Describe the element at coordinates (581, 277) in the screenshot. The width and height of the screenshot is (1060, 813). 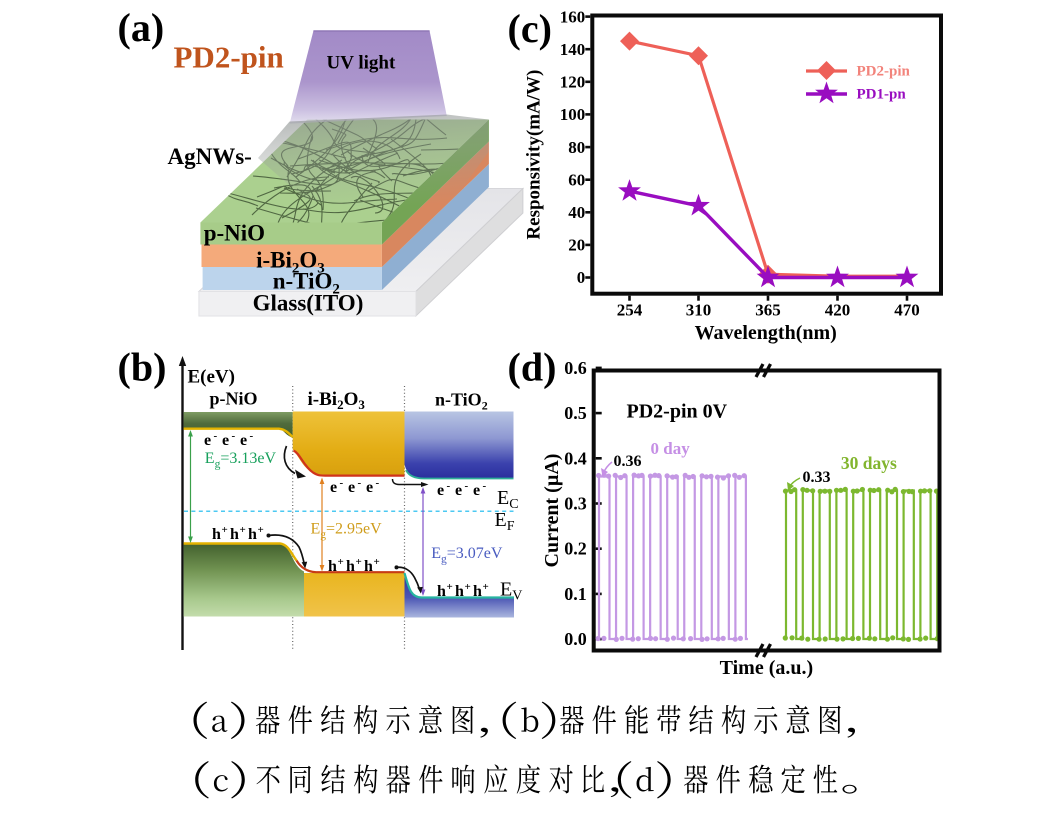
I see `svg-text: 0` at that location.